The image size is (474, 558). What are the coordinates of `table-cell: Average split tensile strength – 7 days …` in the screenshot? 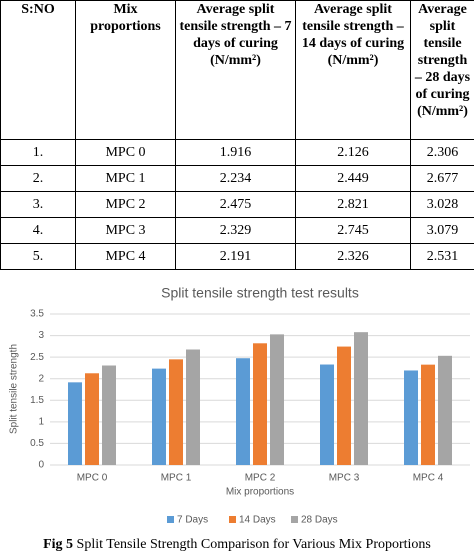 It's located at (235, 70).